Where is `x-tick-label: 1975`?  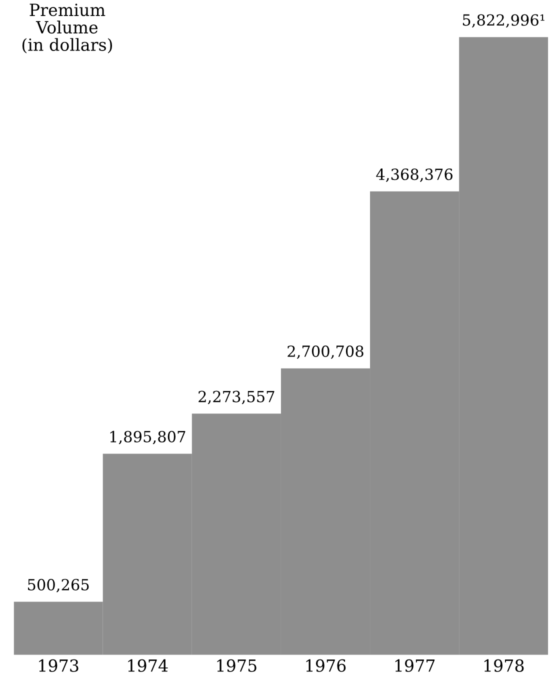
x-tick-label: 1975 is located at coordinates (236, 665).